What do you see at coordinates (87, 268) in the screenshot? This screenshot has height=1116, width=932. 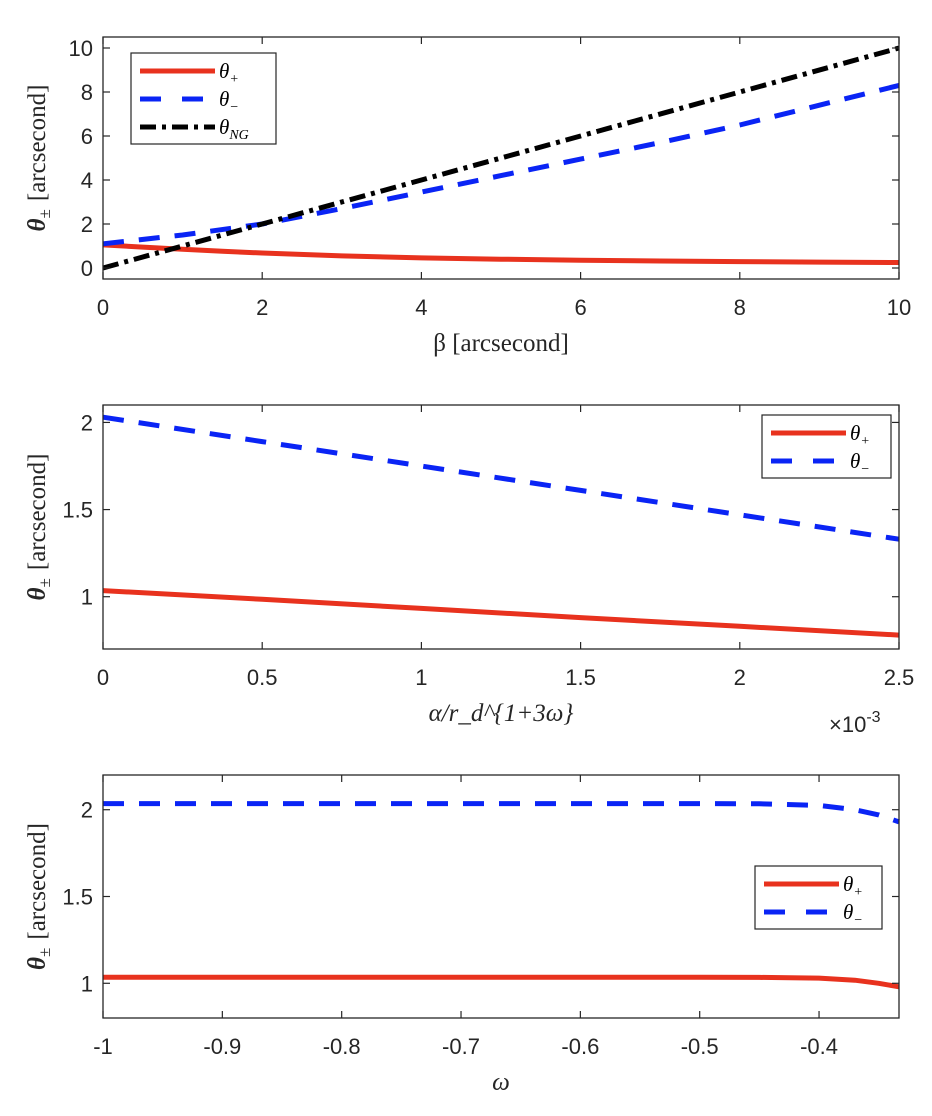 I see `y-tick-label: 0` at bounding box center [87, 268].